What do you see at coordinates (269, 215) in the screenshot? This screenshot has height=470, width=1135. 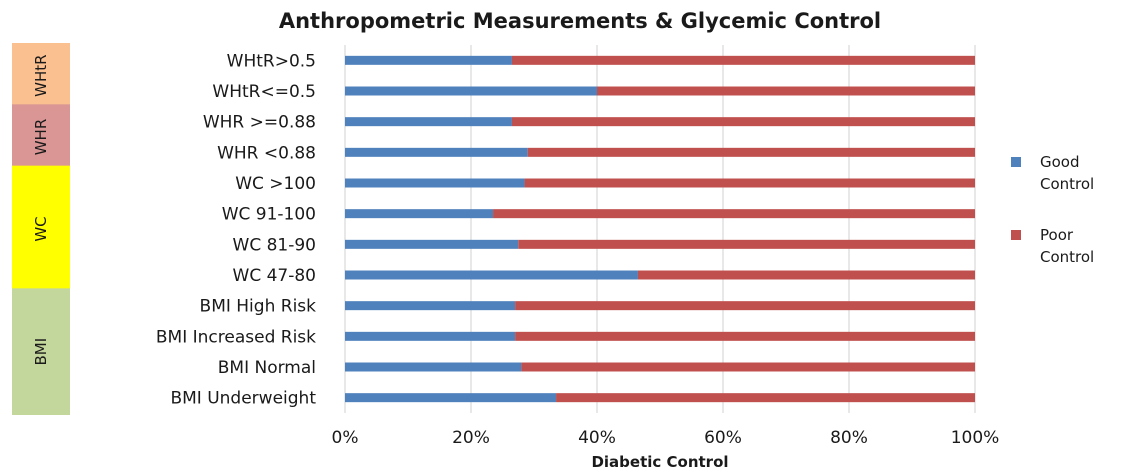 I see `category-label: WC 91-100` at bounding box center [269, 215].